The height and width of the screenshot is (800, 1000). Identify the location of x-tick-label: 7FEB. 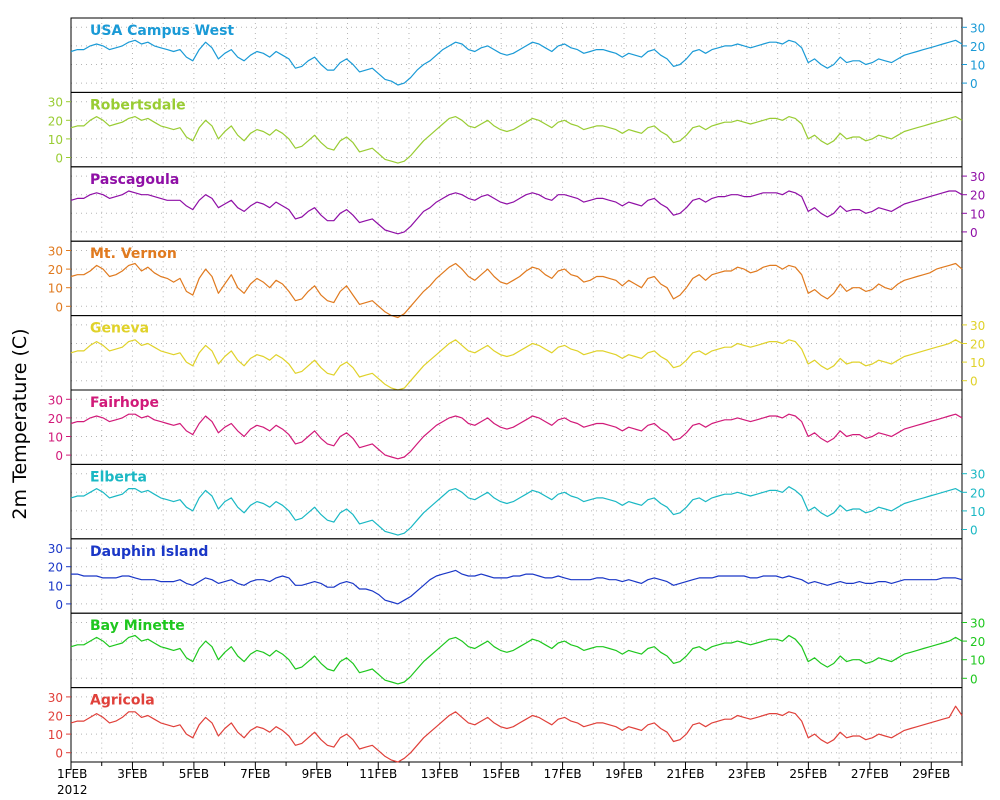
(255, 774).